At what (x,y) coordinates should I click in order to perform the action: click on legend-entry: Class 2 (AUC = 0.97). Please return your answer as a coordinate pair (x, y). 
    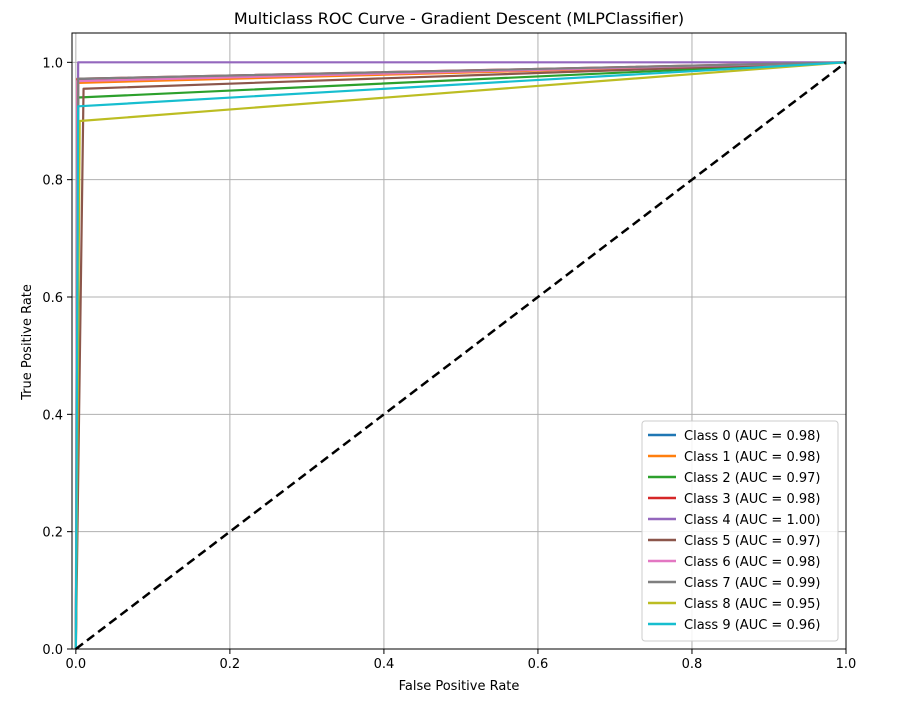
    Looking at the image, I should click on (752, 478).